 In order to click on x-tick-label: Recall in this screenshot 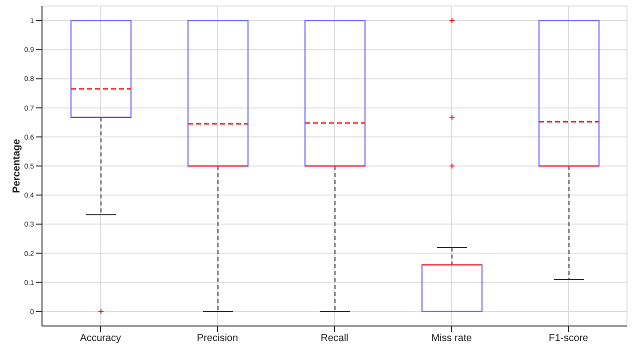, I will do `click(334, 338)`.